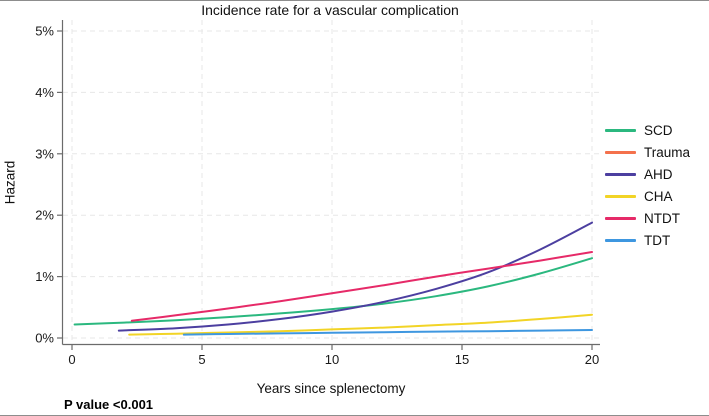 This screenshot has width=709, height=416. What do you see at coordinates (462, 359) in the screenshot?
I see `x-tick-label: 15` at bounding box center [462, 359].